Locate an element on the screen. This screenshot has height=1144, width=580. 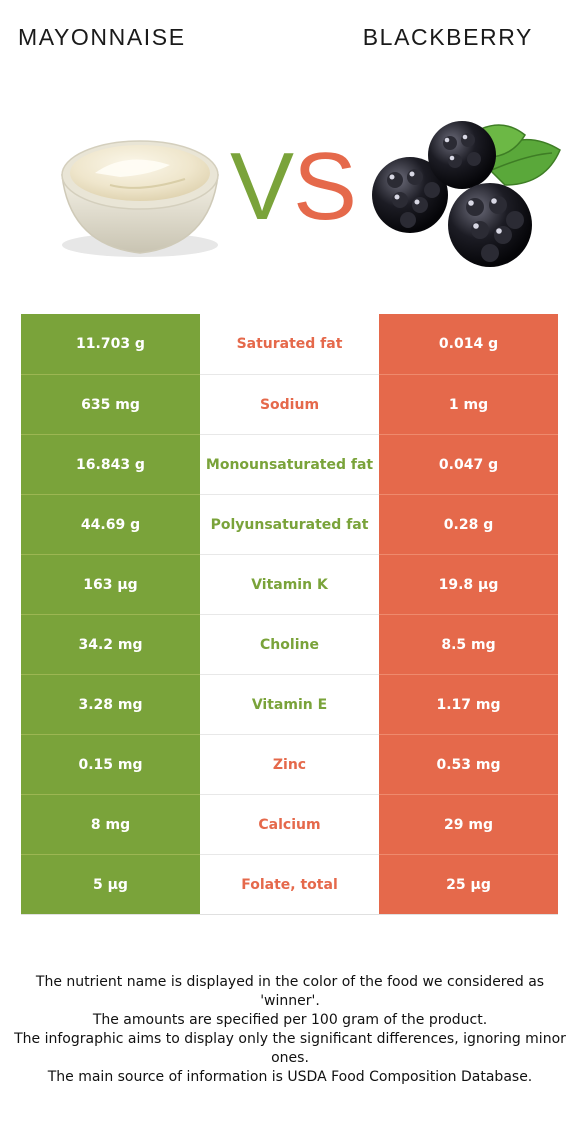
left-value: 3.28 mg is located at coordinates (110, 704).